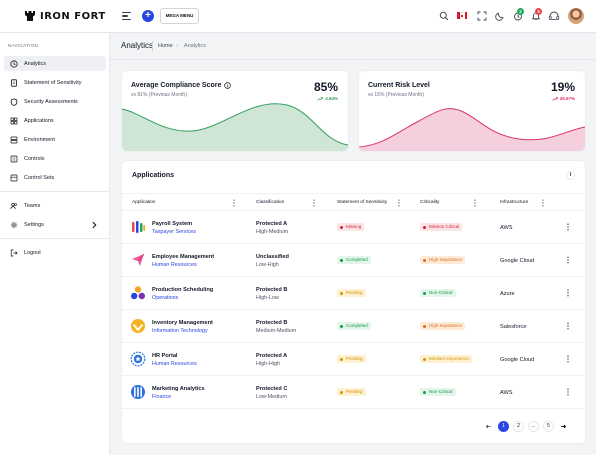  I want to click on sidebar-item-teams: Teams, so click(55, 205).